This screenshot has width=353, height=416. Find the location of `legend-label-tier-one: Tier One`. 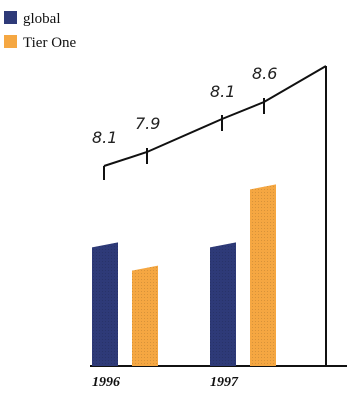

legend-label-tier-one: Tier One is located at coordinates (50, 43).